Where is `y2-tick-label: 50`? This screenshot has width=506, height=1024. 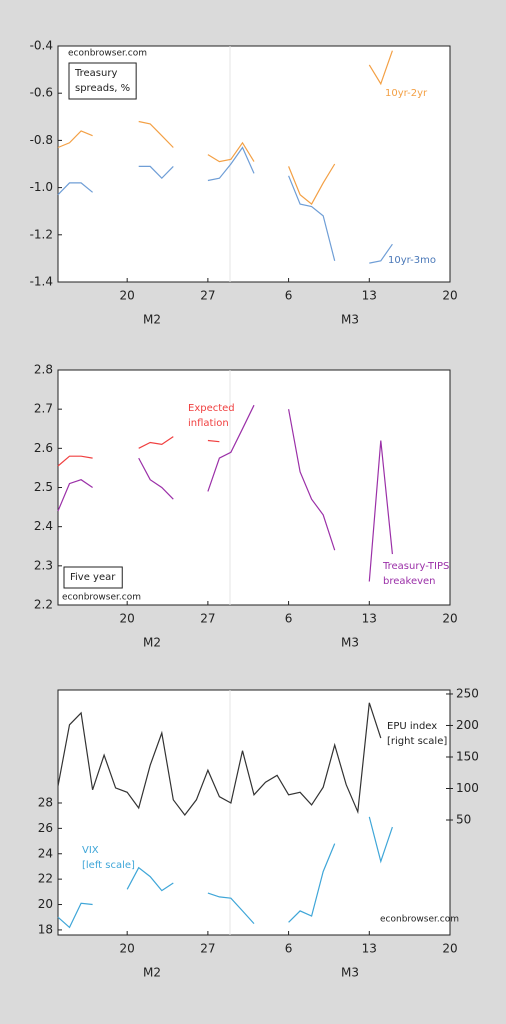 y2-tick-label: 50 is located at coordinates (463, 819).